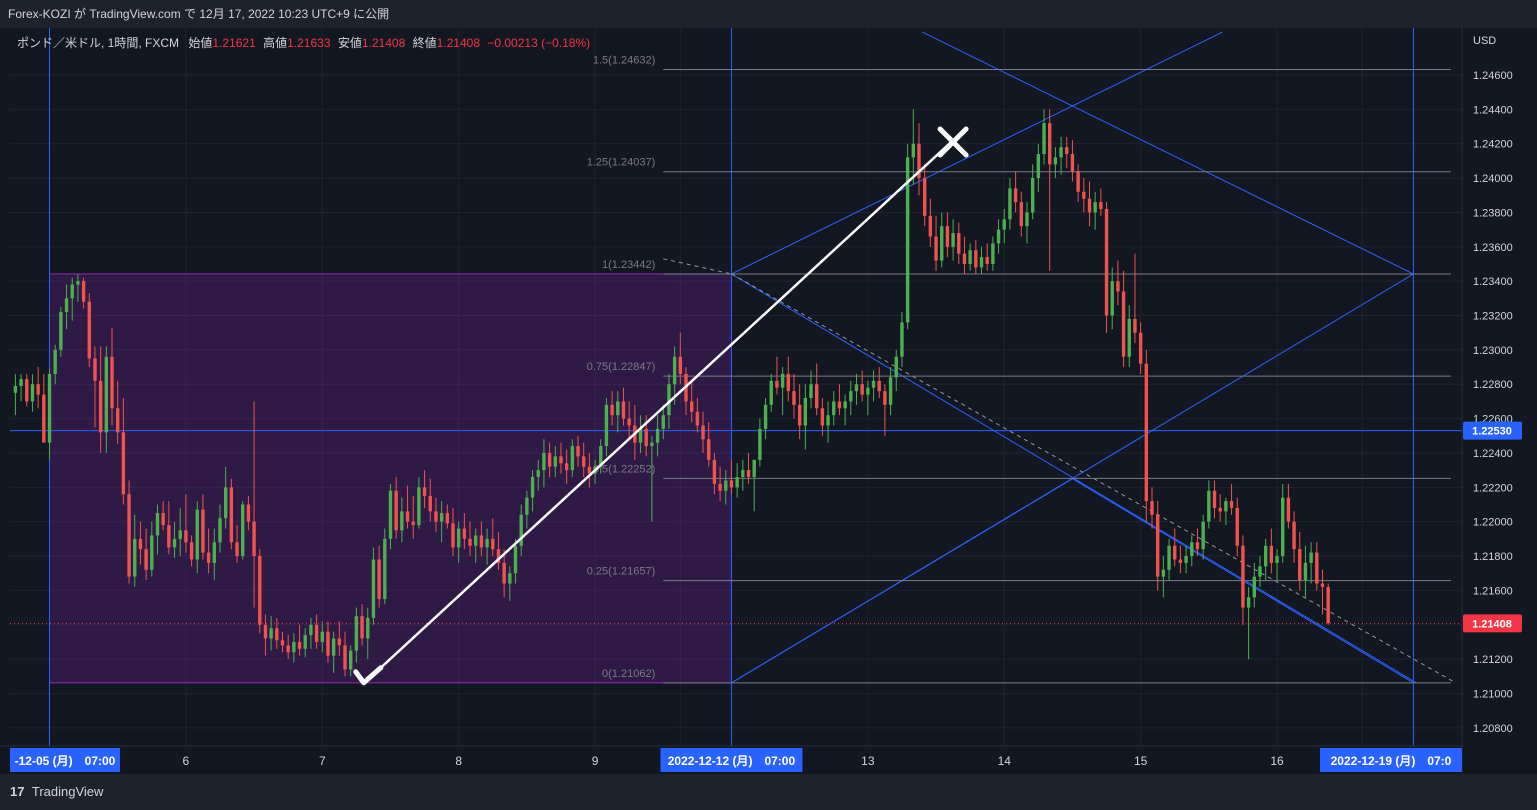  Describe the element at coordinates (1499, 401) in the screenshot. I see `price-axis` at that location.